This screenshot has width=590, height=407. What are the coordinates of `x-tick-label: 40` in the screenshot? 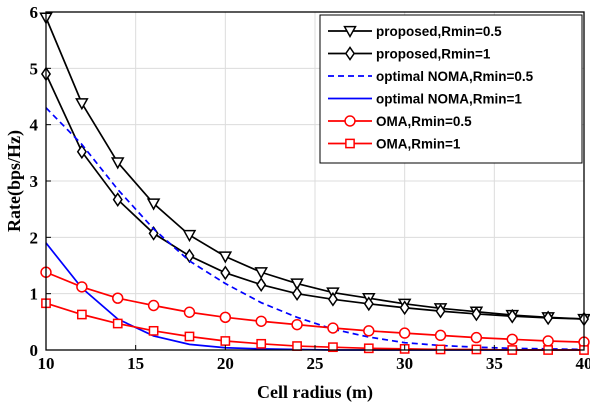 It's located at (583, 363).